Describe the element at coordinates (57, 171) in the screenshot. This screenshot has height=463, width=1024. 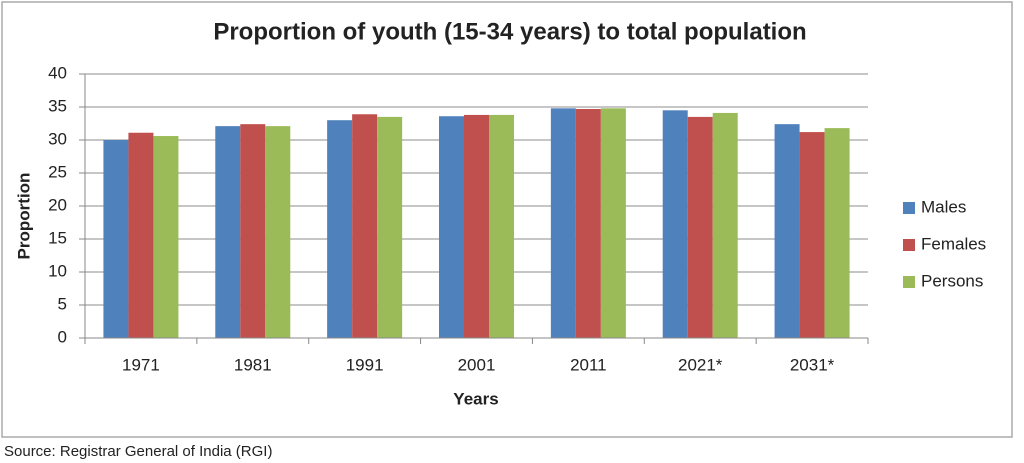
I see `y-tick-label: 25` at that location.